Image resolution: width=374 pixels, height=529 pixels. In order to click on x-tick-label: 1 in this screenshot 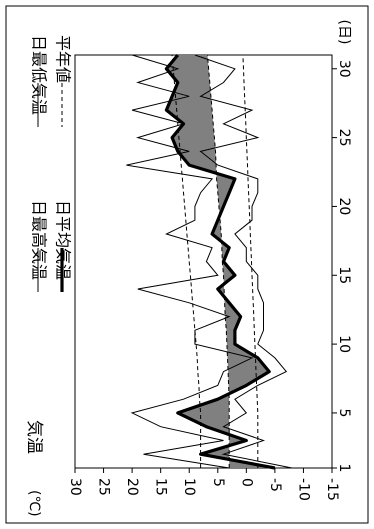, I will do `click(344, 468)`.